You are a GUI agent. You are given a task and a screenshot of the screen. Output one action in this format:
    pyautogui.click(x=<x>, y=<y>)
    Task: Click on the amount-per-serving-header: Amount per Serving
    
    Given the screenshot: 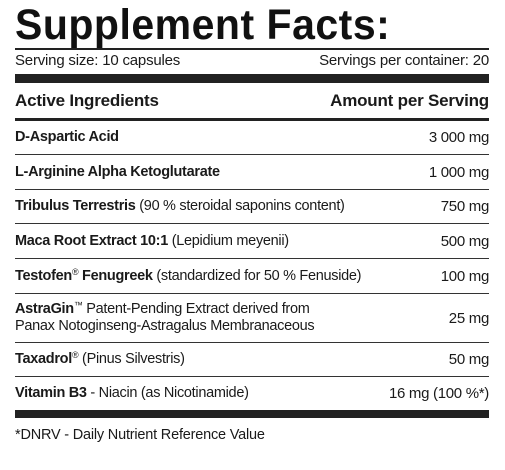 What is the action you would take?
    pyautogui.click(x=409, y=100)
    